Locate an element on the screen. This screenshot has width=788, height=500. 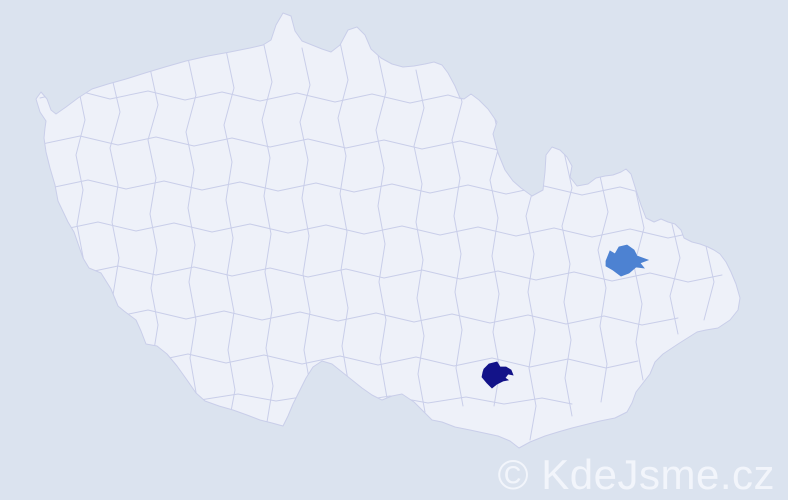
highlighted-district-southeast is located at coordinates (497, 375).